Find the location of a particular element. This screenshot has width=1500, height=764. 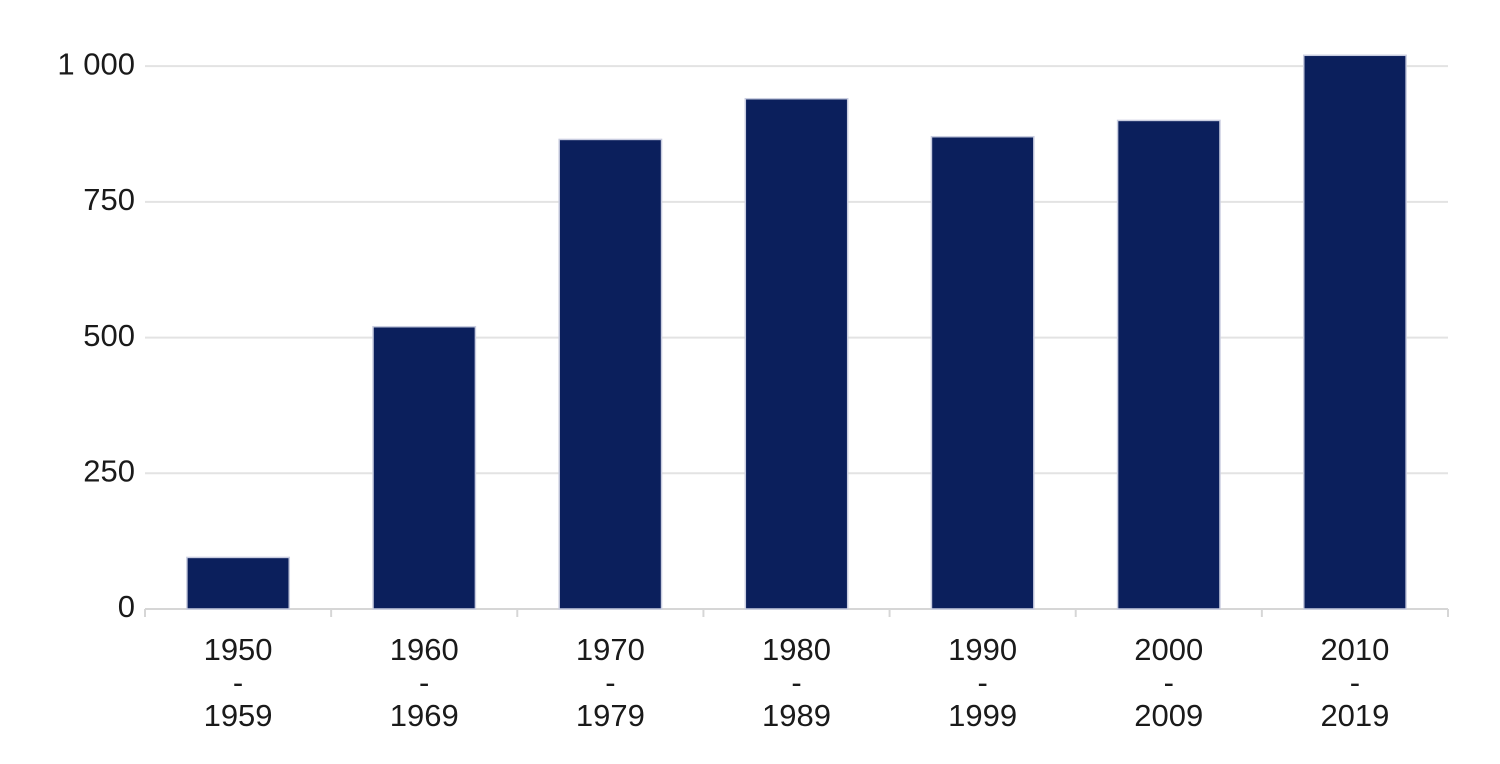

x-tick-label: 2010 -2019 is located at coordinates (1354, 682).